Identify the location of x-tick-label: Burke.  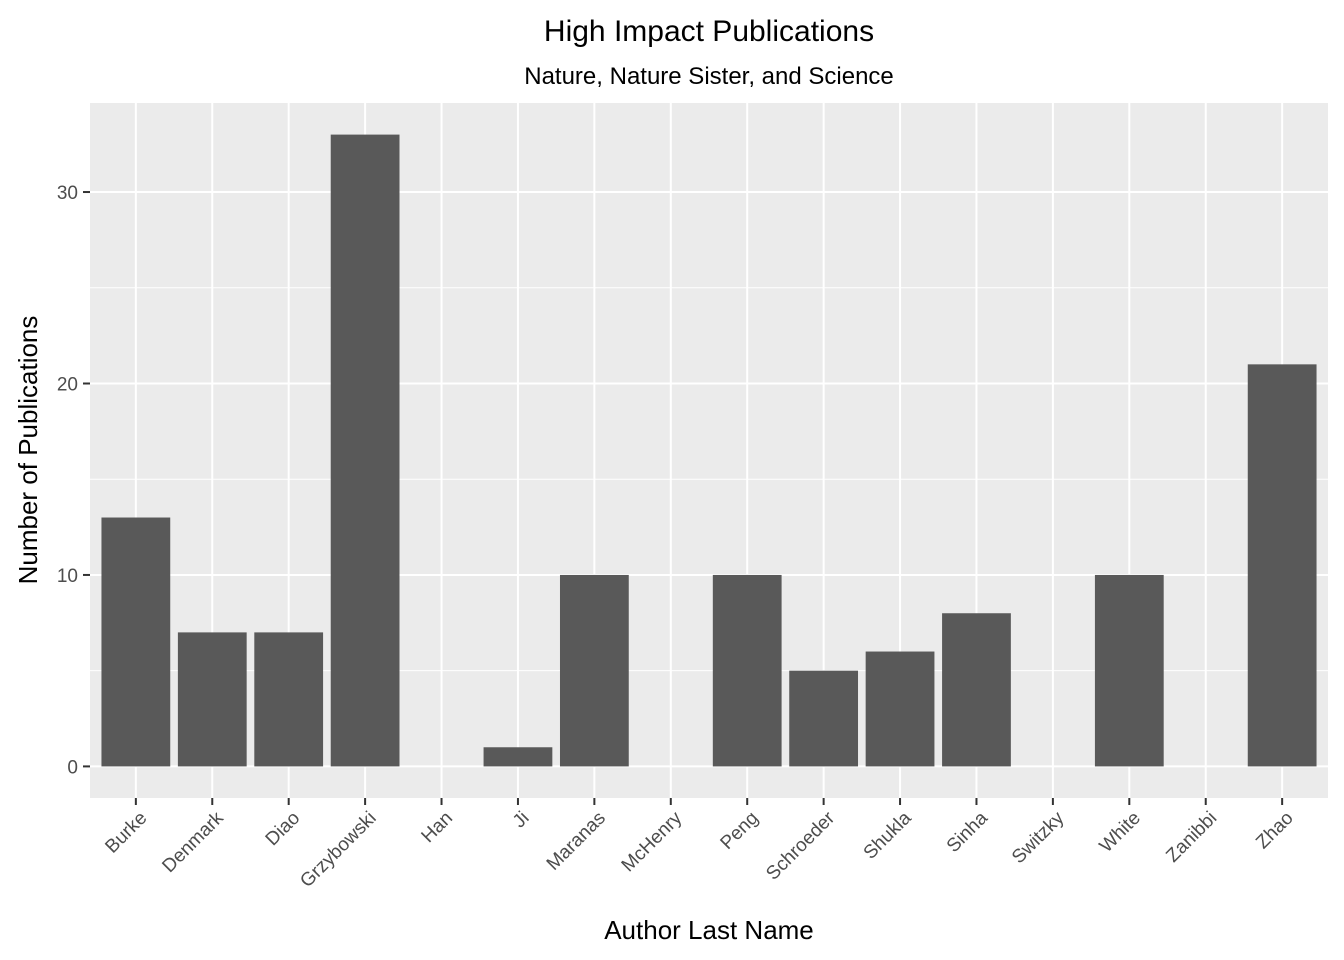
(126, 833).